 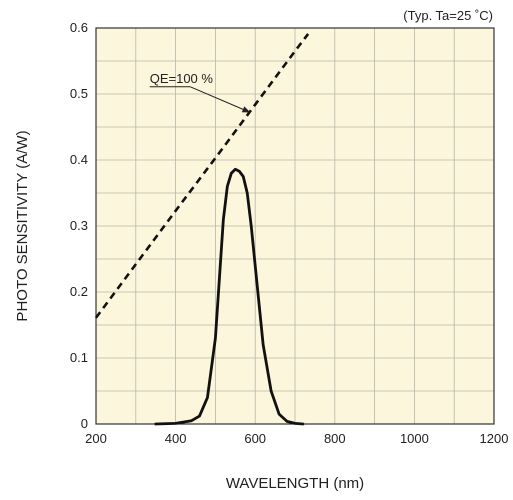 I want to click on x-axis-label: WAVELENGTH (nm), so click(x=295, y=483).